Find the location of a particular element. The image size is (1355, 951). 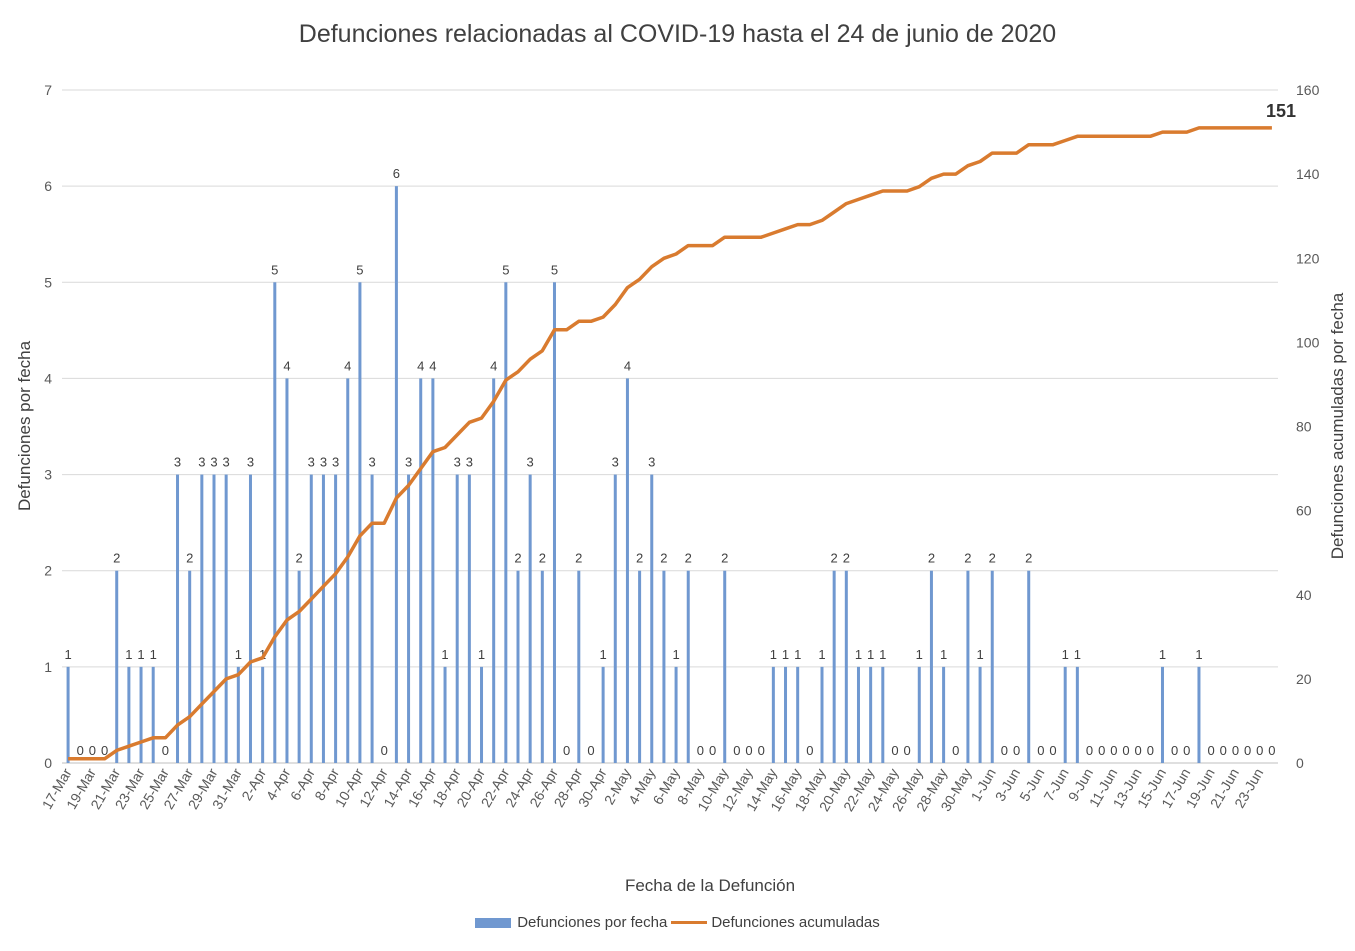

left-tick-label: 1 is located at coordinates (48, 667).